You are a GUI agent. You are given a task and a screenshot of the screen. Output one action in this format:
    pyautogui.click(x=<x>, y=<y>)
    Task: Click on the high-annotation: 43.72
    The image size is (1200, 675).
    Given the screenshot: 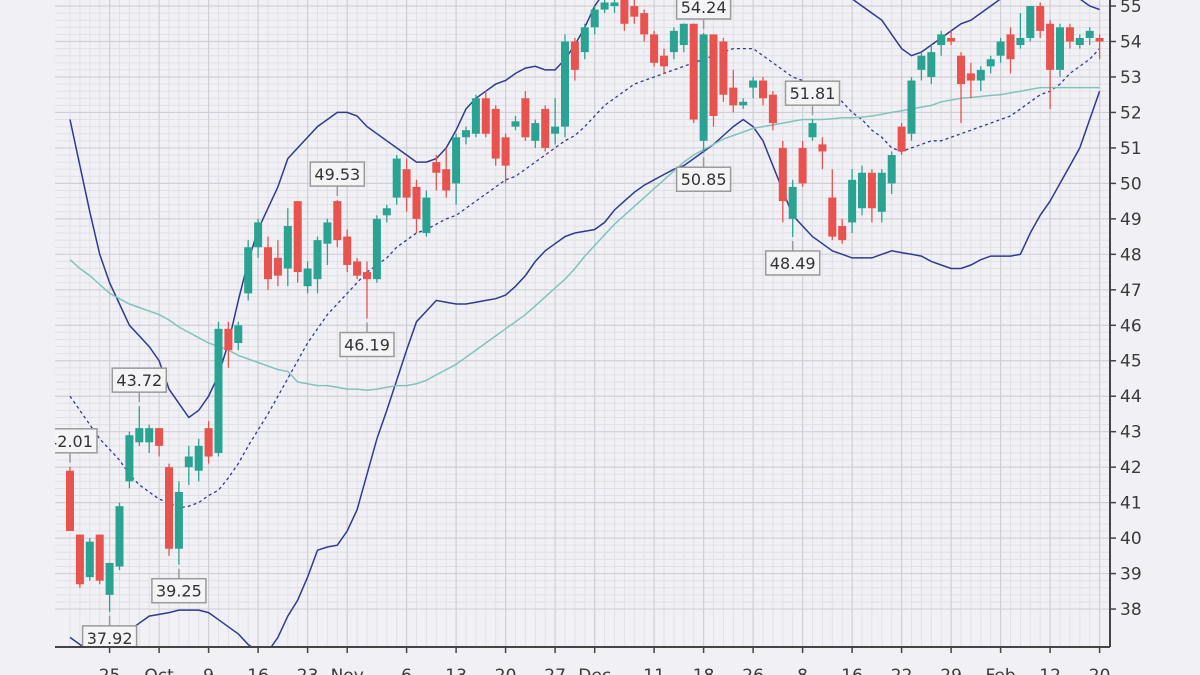 What is the action you would take?
    pyautogui.click(x=139, y=385)
    